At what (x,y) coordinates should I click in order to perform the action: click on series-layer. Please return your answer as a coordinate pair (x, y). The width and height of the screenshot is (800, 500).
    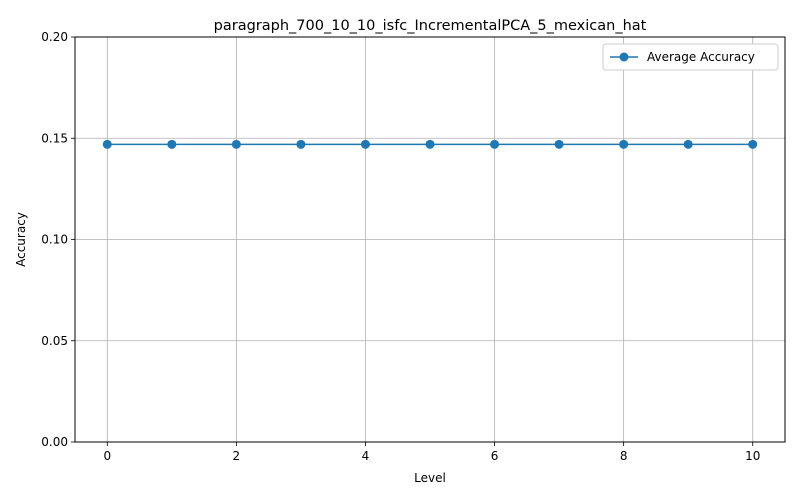
    Looking at the image, I should click on (430, 144).